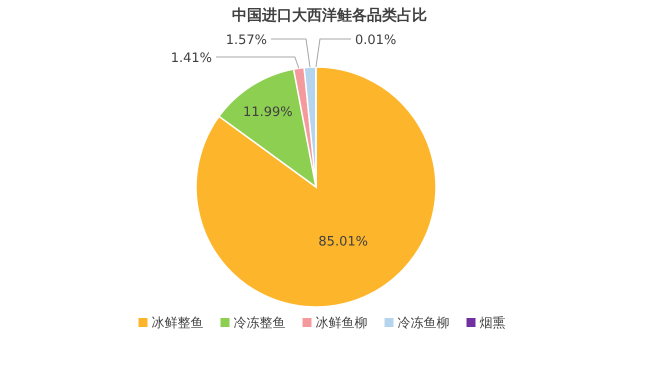  What do you see at coordinates (342, 323) in the screenshot?
I see `legend-label: 冰鲜鱼柳` at bounding box center [342, 323].